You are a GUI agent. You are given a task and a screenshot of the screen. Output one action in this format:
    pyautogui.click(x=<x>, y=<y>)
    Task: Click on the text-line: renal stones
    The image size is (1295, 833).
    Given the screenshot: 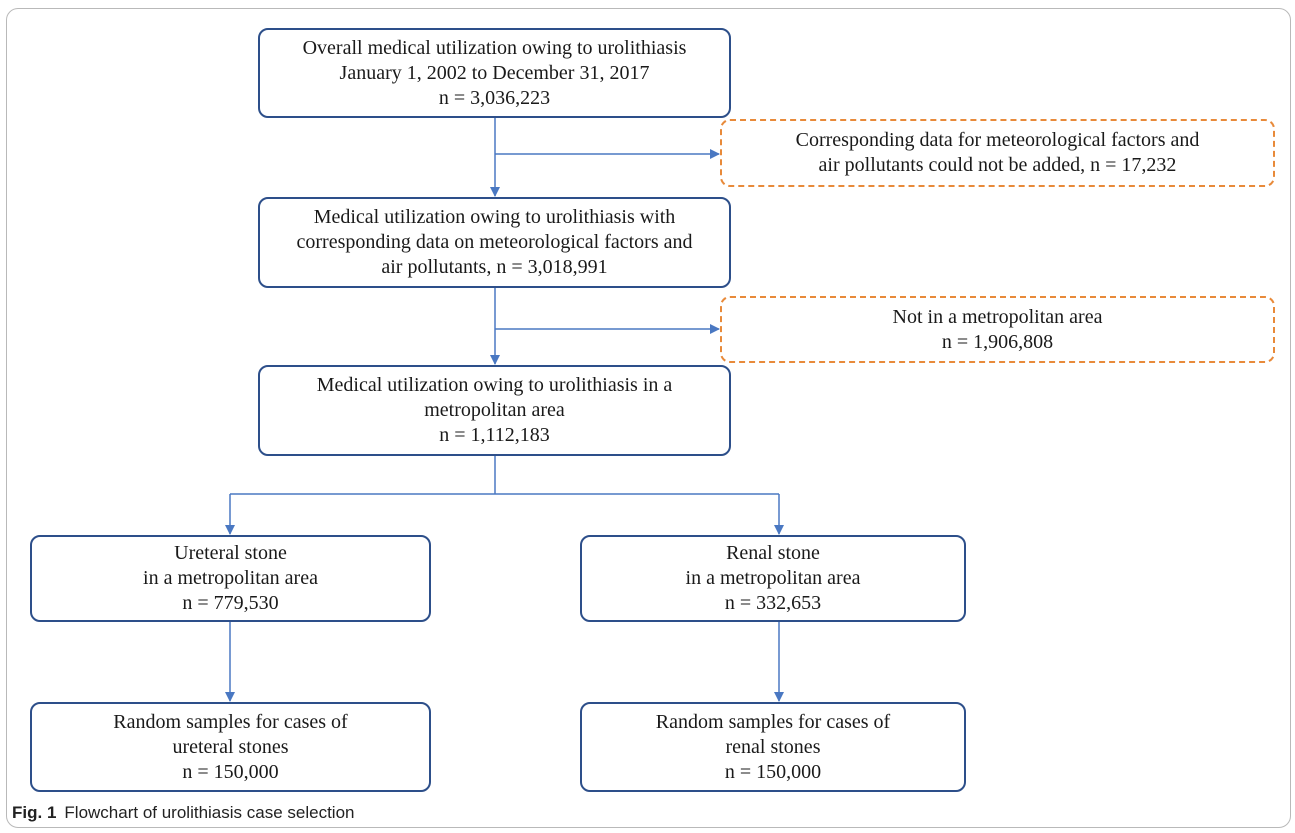 What is the action you would take?
    pyautogui.click(x=773, y=746)
    